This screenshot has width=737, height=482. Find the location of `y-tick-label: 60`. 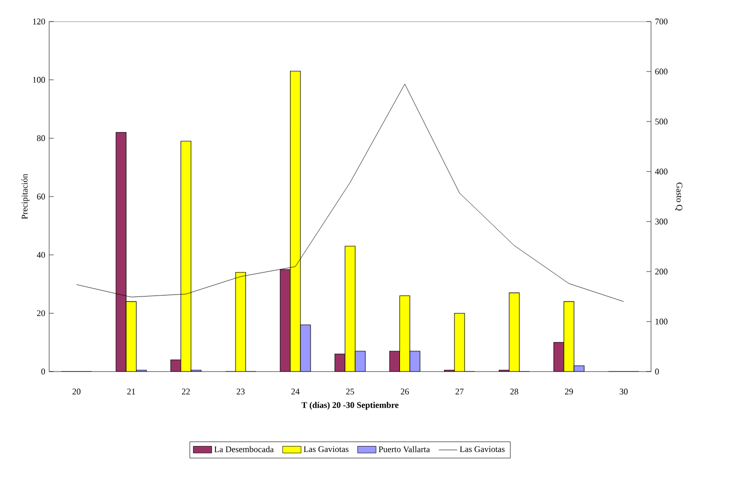

y-tick-label: 60 is located at coordinates (41, 197).